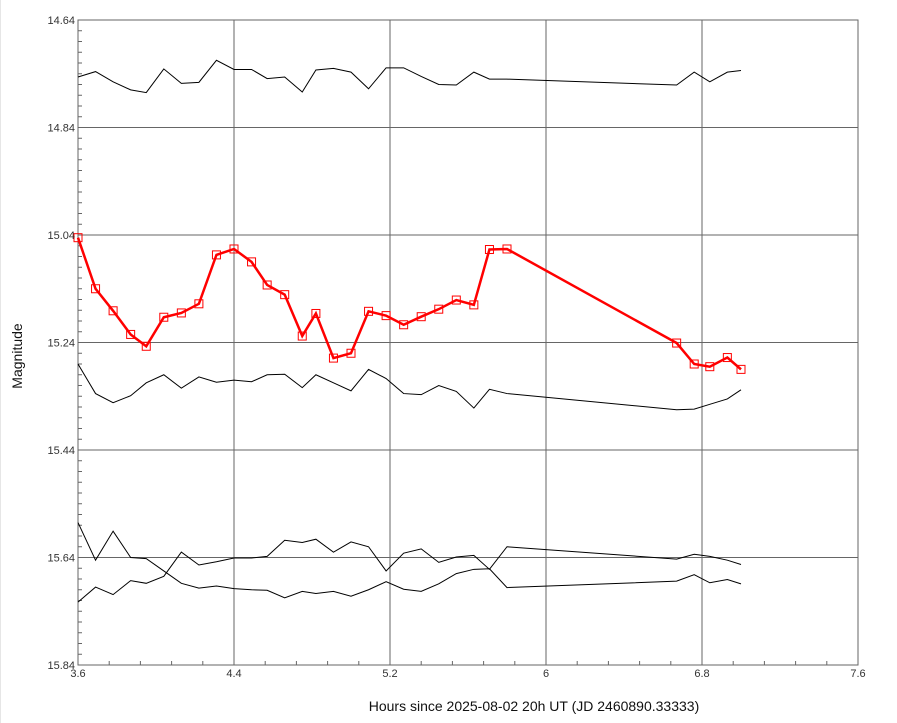 Image resolution: width=897 pixels, height=723 pixels. Describe the element at coordinates (61, 236) in the screenshot. I see `y-tick-label: 15.04` at that location.